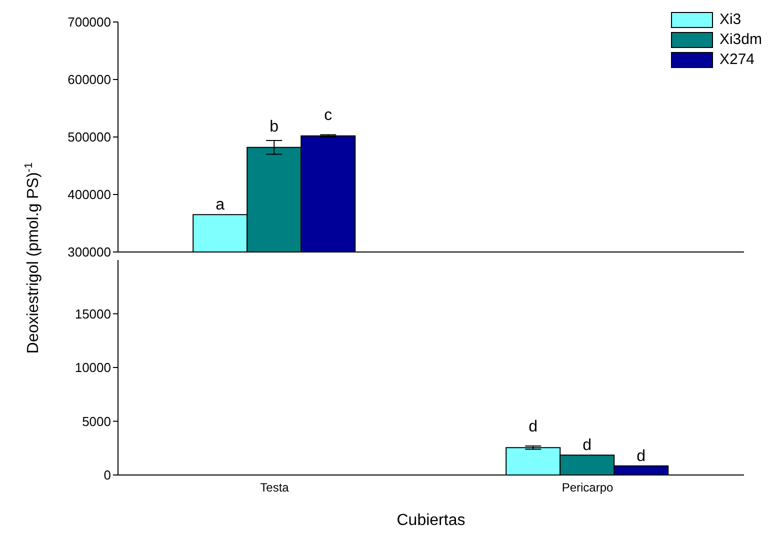  What do you see at coordinates (89, 137) in the screenshot?
I see `y-tick-label: 500000` at bounding box center [89, 137].